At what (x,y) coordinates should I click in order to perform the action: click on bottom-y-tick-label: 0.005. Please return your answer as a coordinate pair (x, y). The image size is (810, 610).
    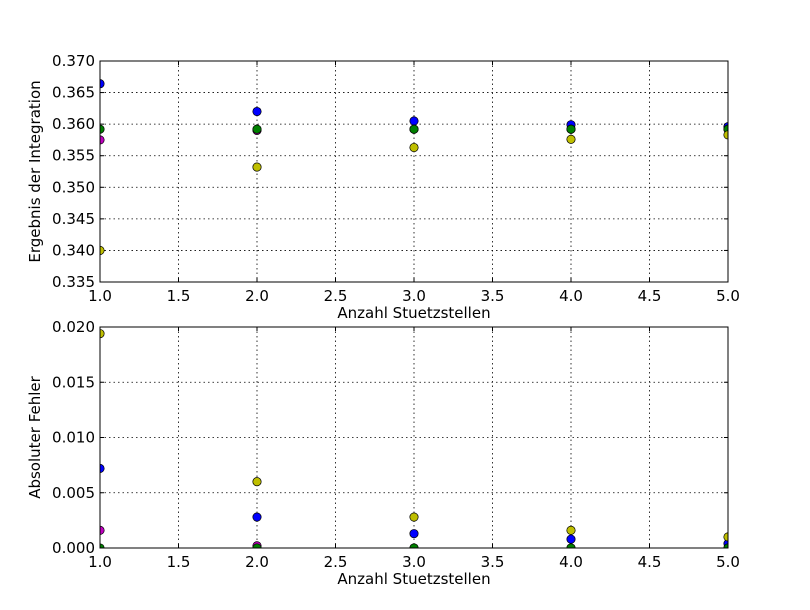
    Looking at the image, I should click on (73, 493).